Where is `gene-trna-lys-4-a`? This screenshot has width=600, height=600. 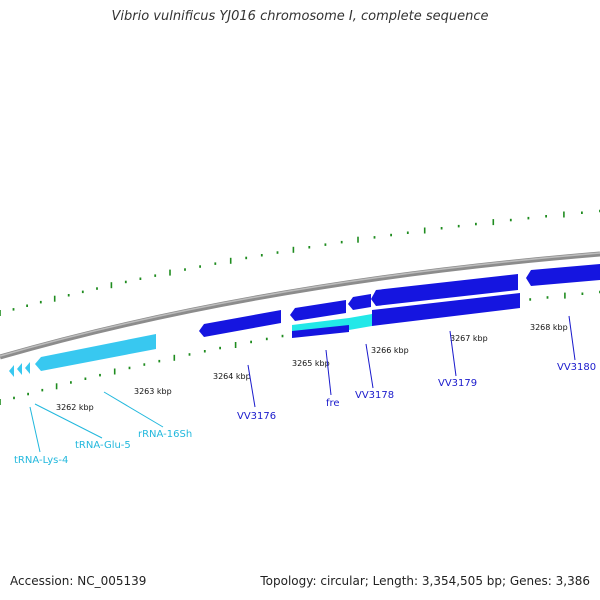
gene-trna-lys-4-a is located at coordinates (19, 369).